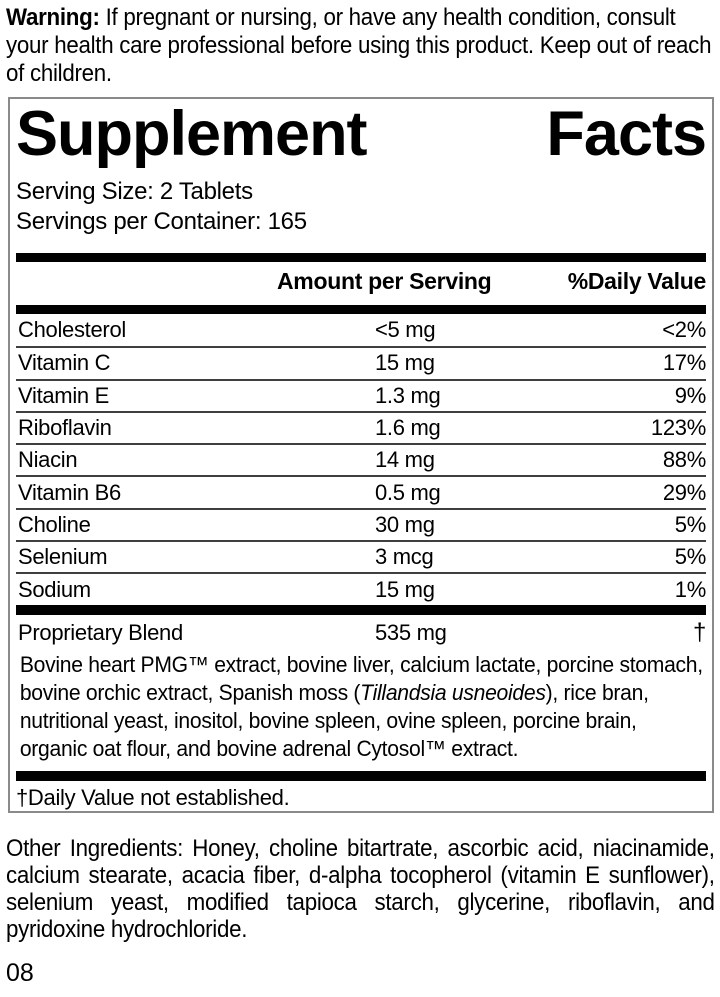  What do you see at coordinates (361, 491) in the screenshot?
I see `table-row: Vitamin B6 0.5 mg 29%` at bounding box center [361, 491].